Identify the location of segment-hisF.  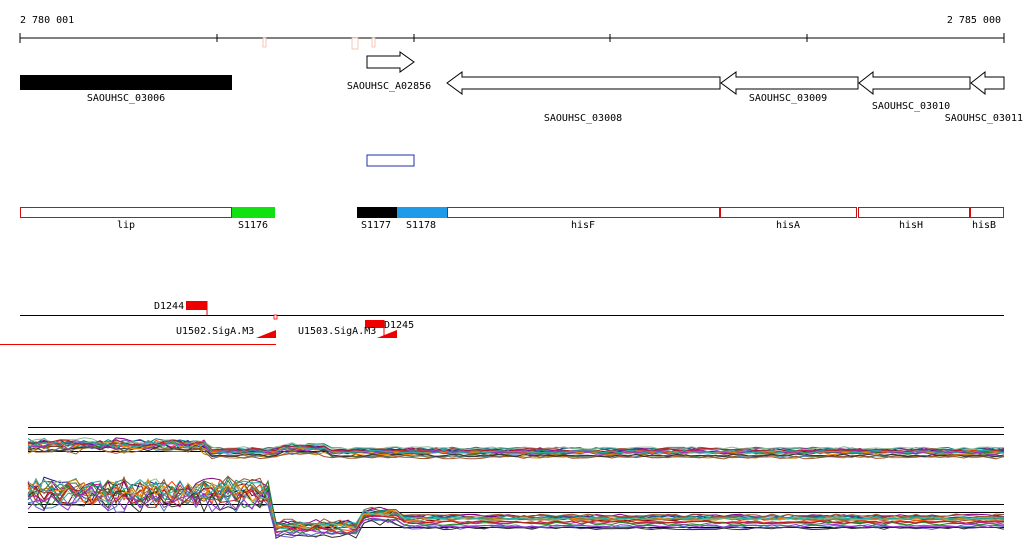
(583, 212).